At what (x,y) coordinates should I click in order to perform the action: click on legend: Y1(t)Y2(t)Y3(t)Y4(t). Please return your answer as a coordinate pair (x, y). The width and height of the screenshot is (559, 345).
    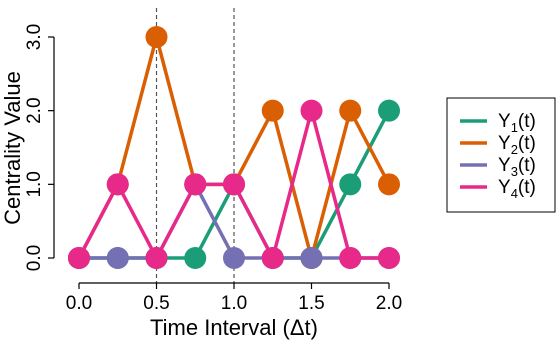
    Looking at the image, I should click on (501, 155).